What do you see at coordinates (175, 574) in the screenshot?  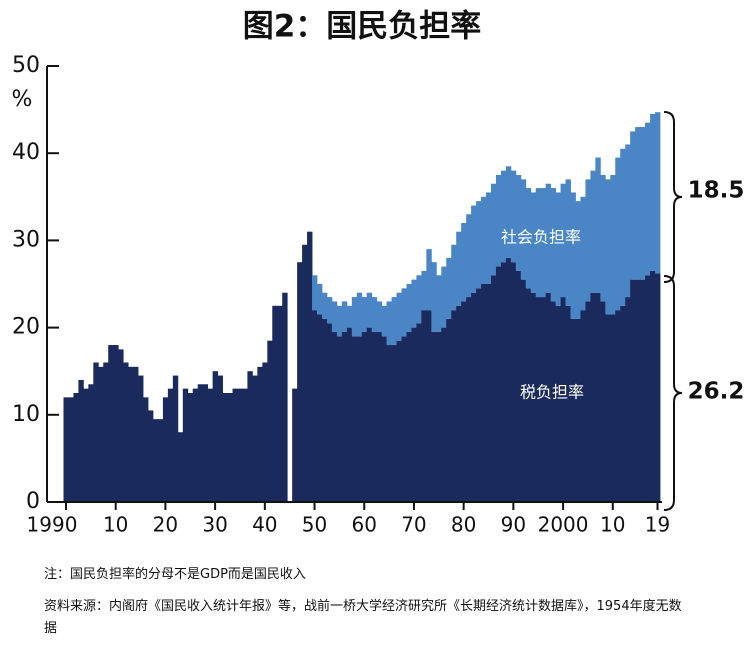 I see `note: 注：国民负担率的分母不是GDP而是国民收入` at bounding box center [175, 574].